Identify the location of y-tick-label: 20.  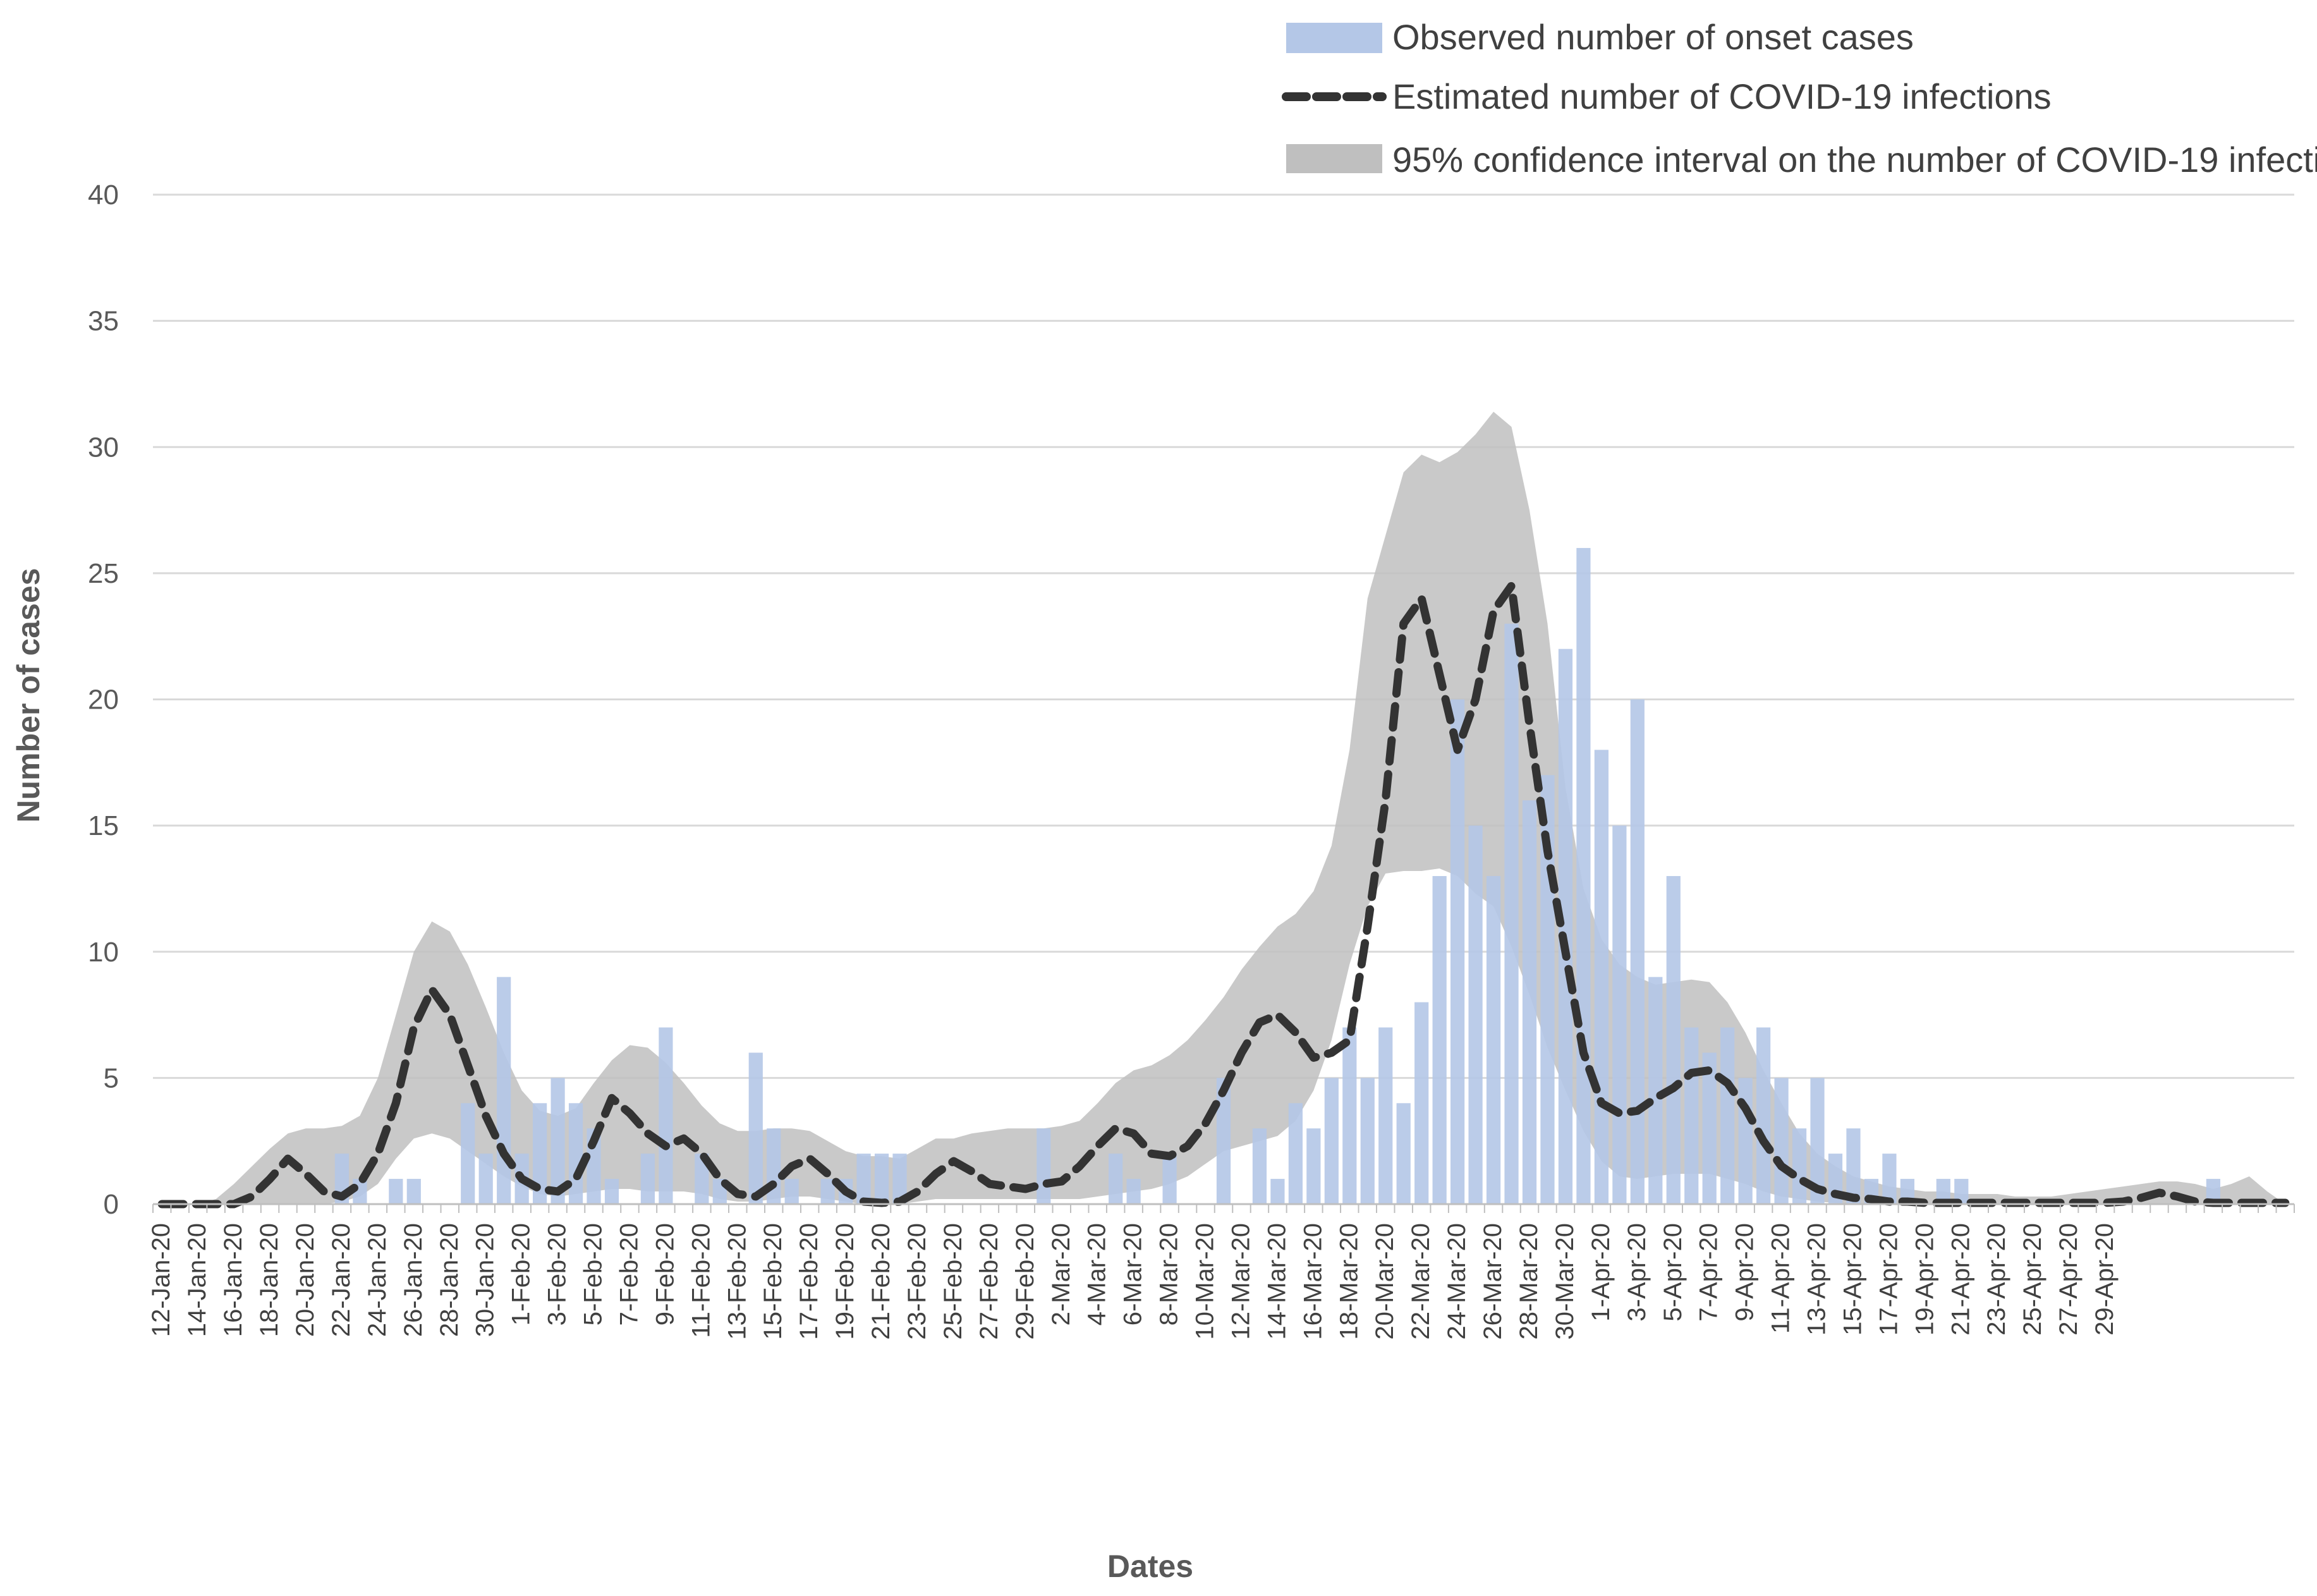
(103, 700).